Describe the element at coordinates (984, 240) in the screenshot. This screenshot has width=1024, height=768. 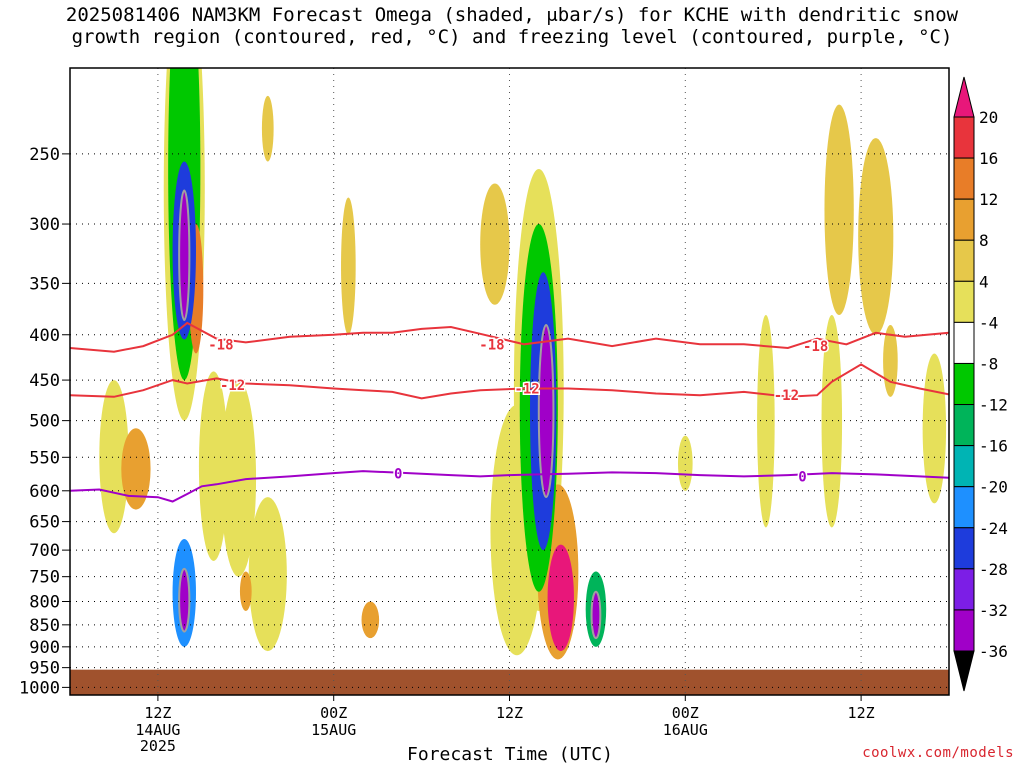
I see `colorbar-label: 8` at that location.